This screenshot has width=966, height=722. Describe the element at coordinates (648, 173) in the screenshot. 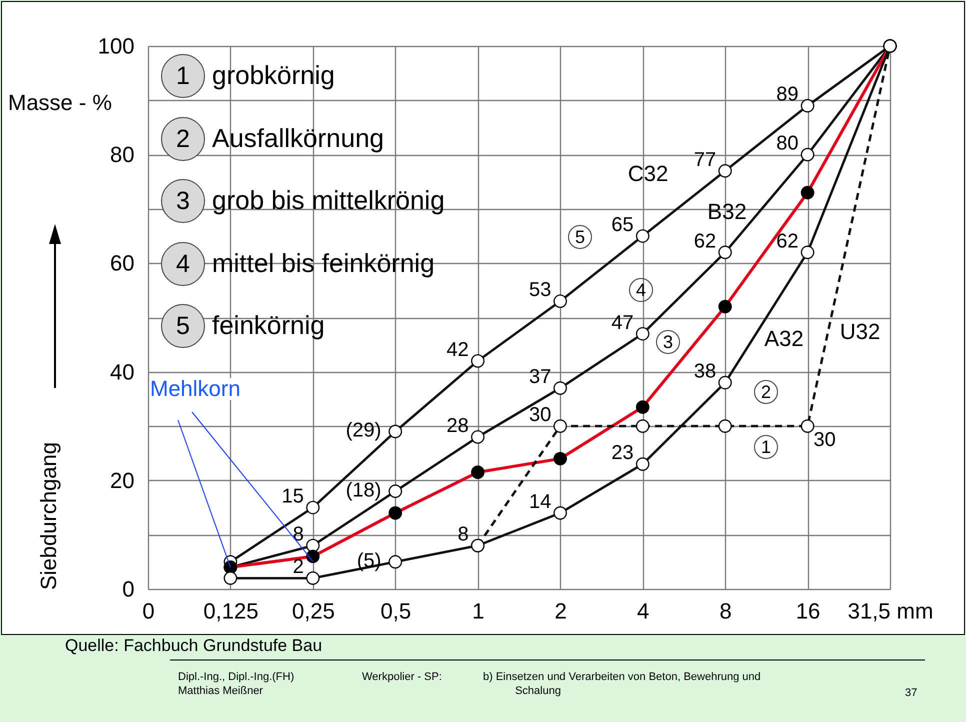

I see `series-label: C32` at that location.